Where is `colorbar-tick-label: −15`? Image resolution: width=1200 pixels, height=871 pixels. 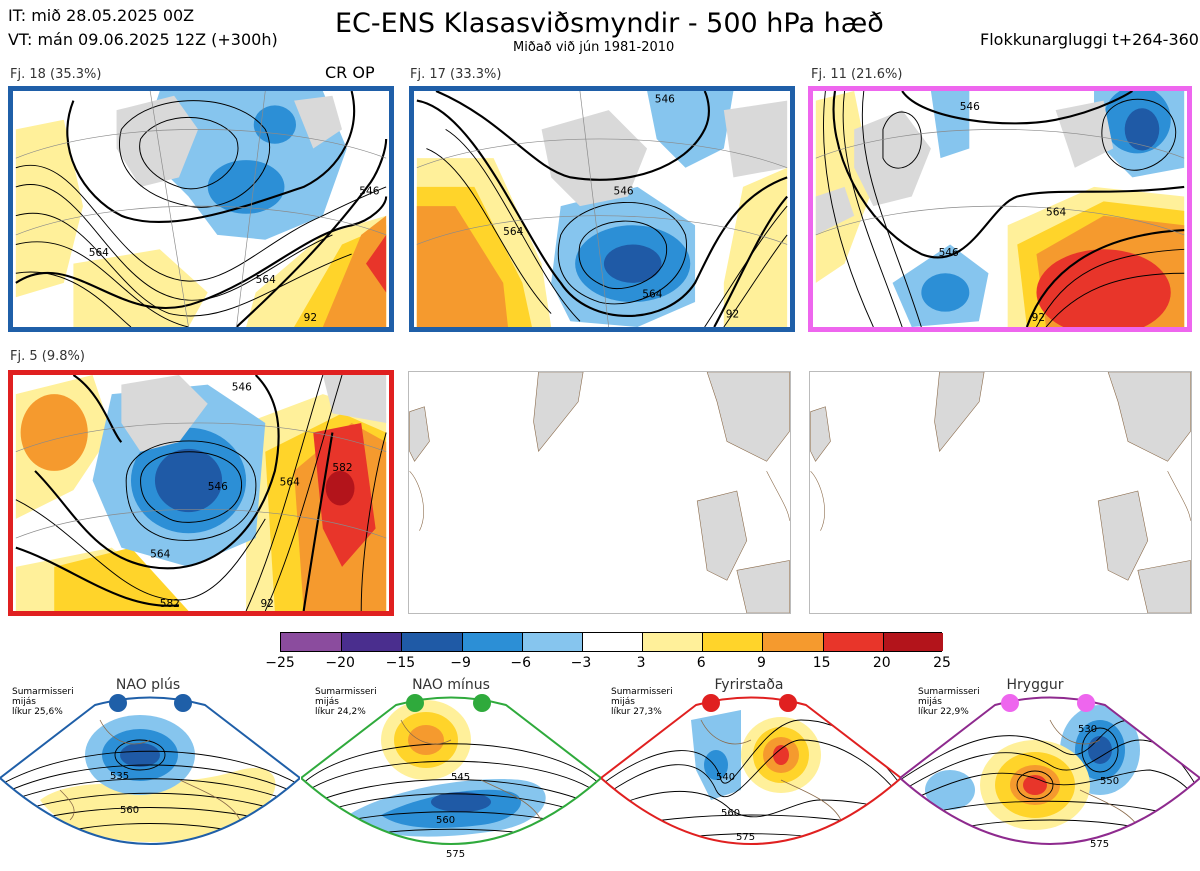 colorbar-tick-label: −15 is located at coordinates (400, 663).